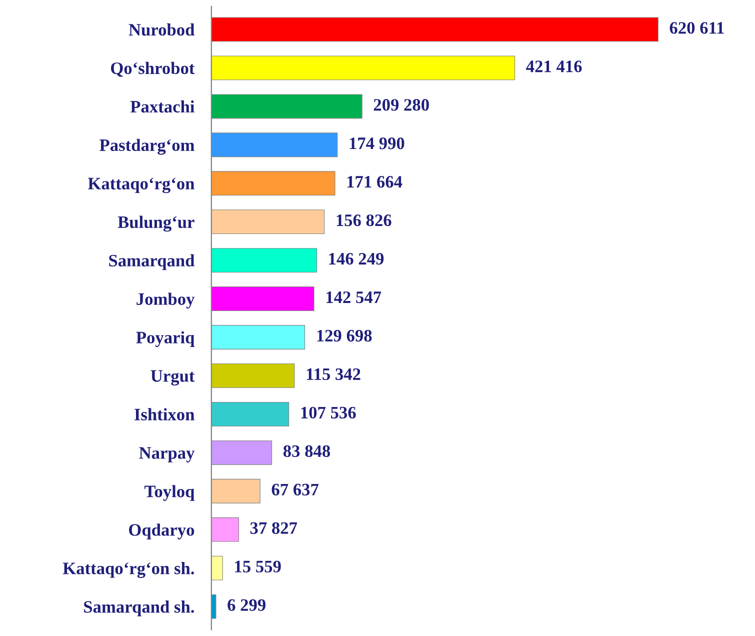 This screenshot has width=755, height=636. I want to click on data-label: 67 637, so click(295, 490).